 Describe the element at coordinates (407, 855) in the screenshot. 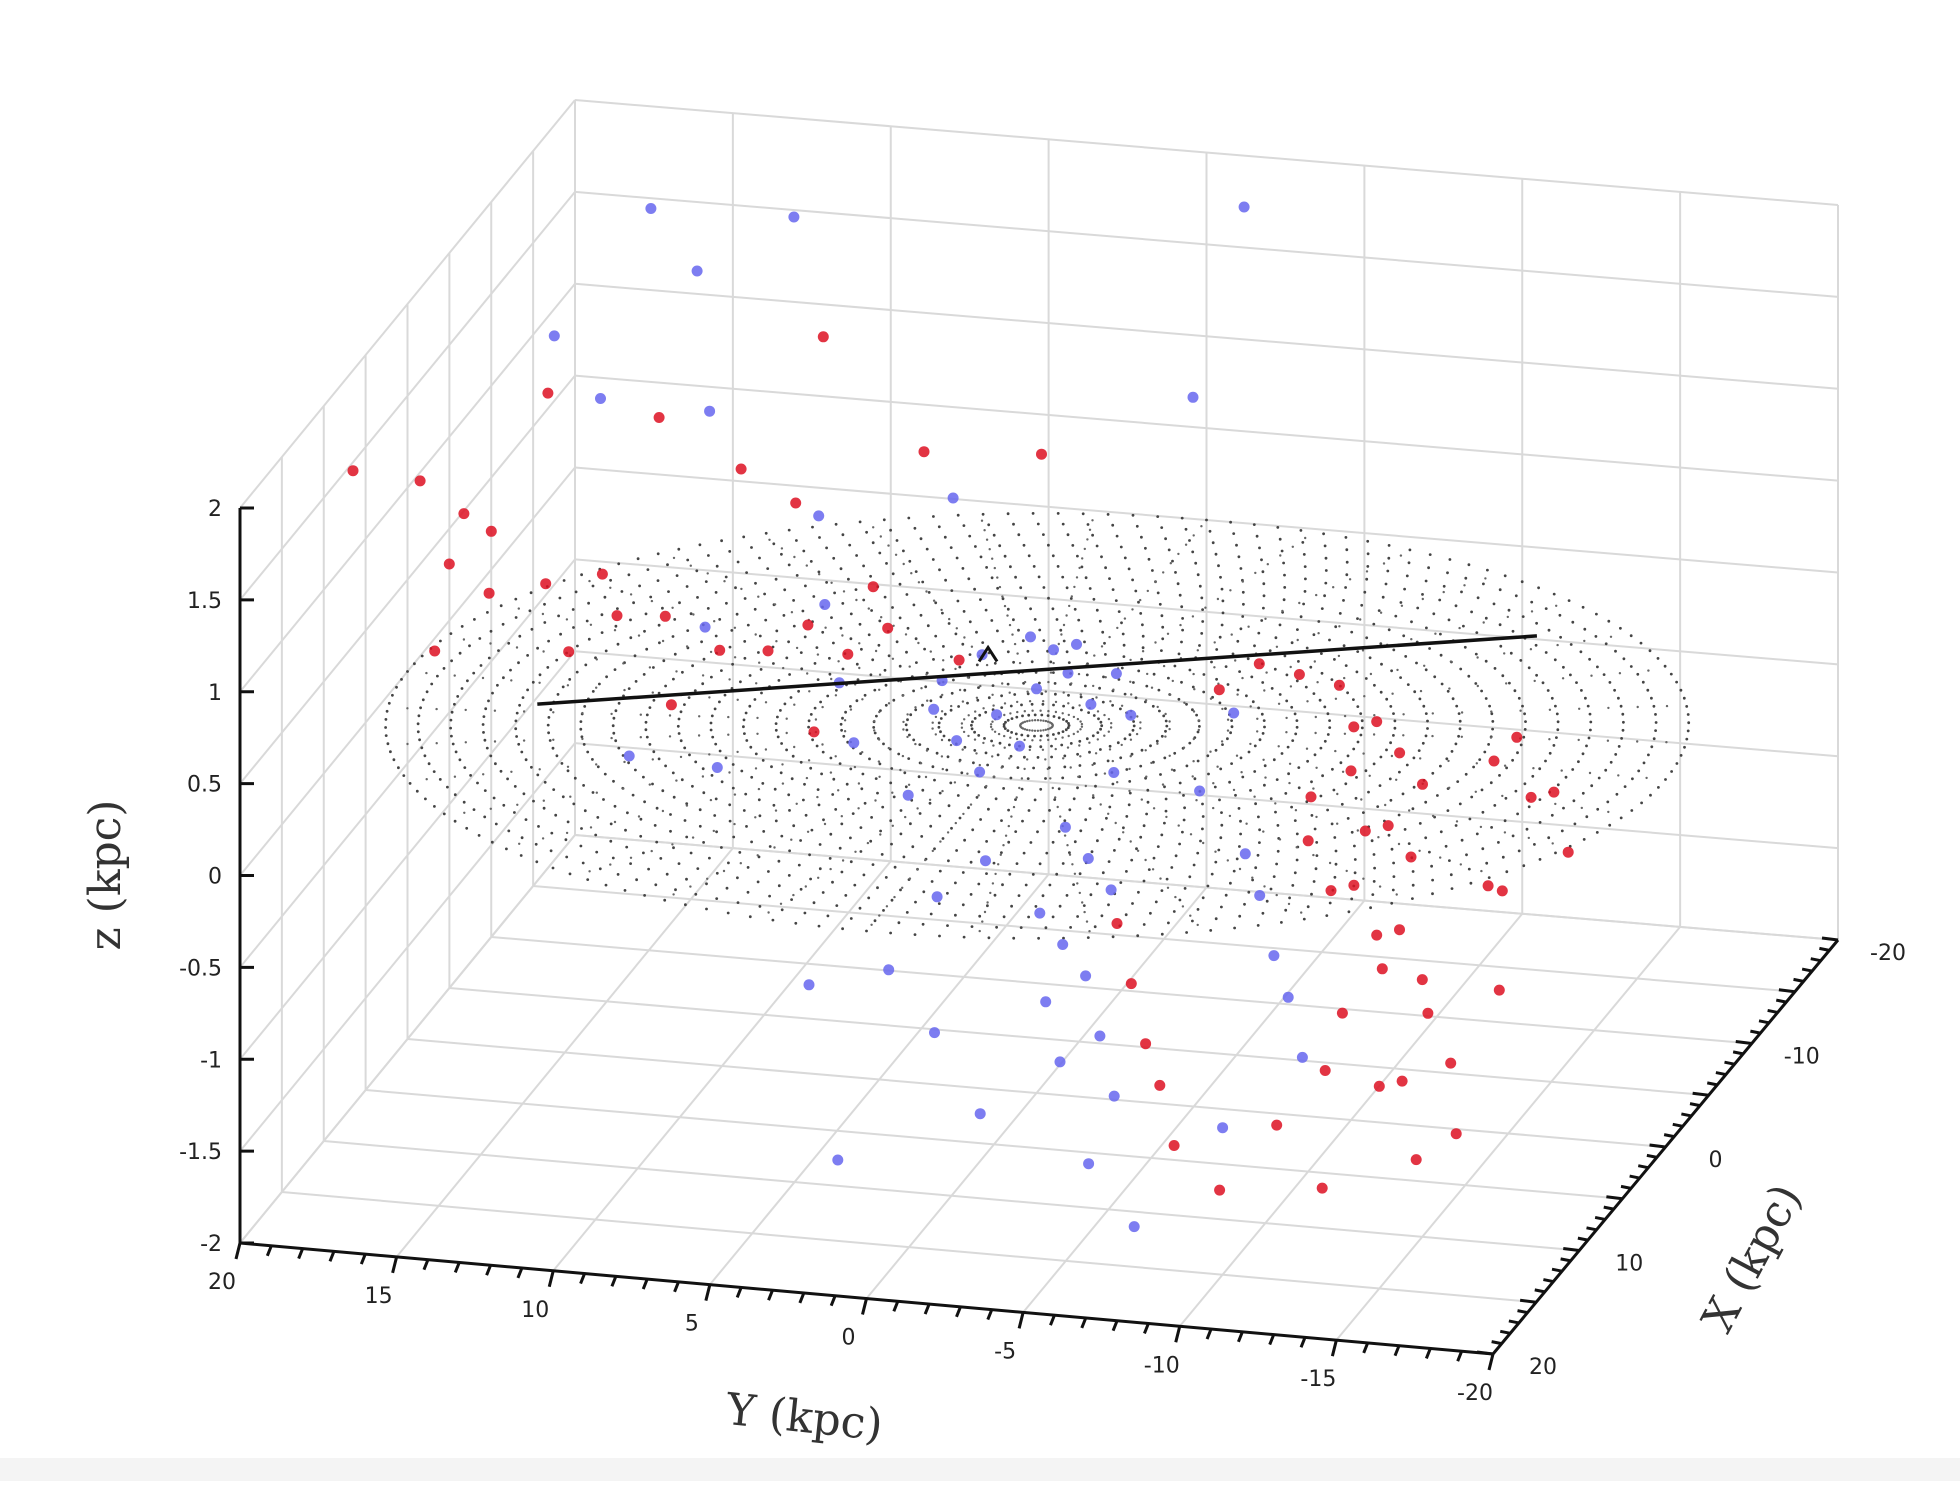

I see `side-wall-grid-line` at that location.